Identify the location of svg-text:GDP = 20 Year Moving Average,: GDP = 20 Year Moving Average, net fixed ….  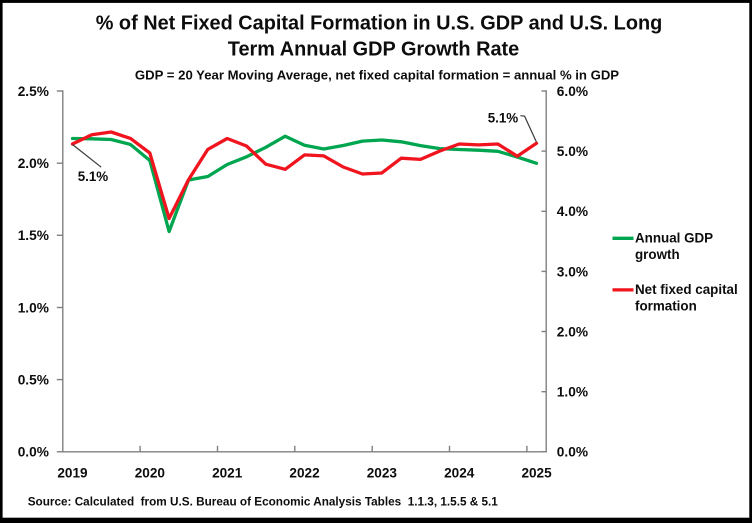
(377, 74).